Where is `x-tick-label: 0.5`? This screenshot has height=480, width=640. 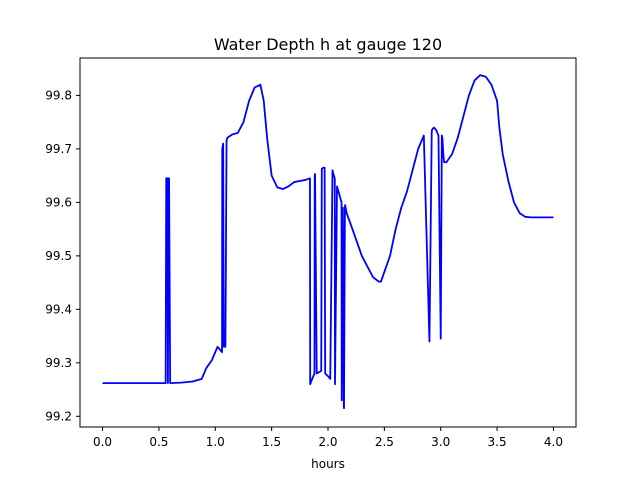 x-tick-label: 0.5 is located at coordinates (158, 442).